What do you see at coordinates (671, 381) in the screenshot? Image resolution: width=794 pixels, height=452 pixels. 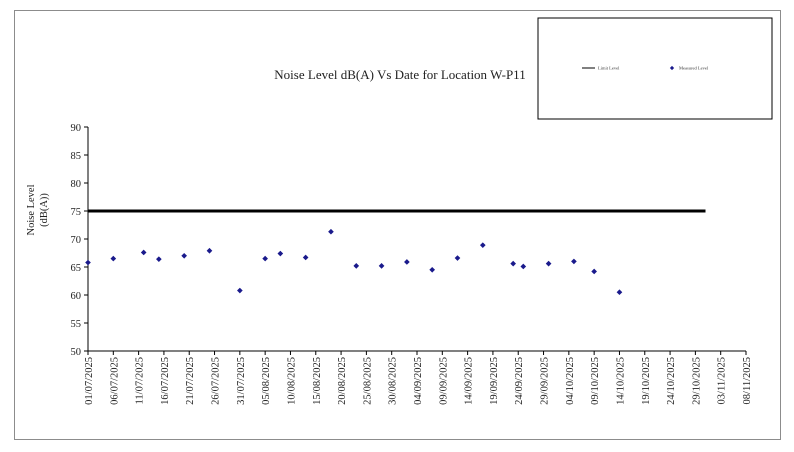 I see `x-tick-label: 24/10/2025` at bounding box center [671, 381].